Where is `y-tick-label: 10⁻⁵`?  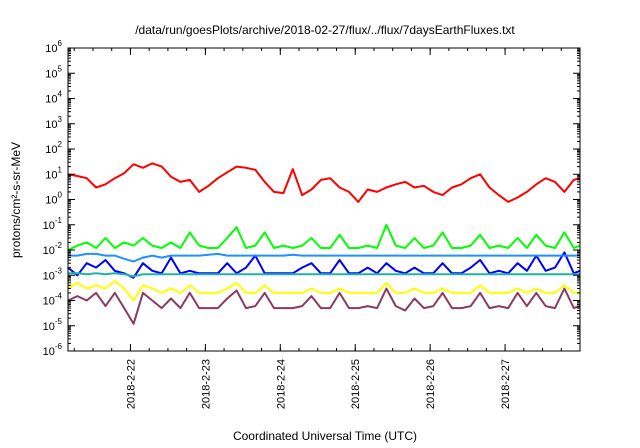 y-tick-label: 10⁻⁵ is located at coordinates (53, 325).